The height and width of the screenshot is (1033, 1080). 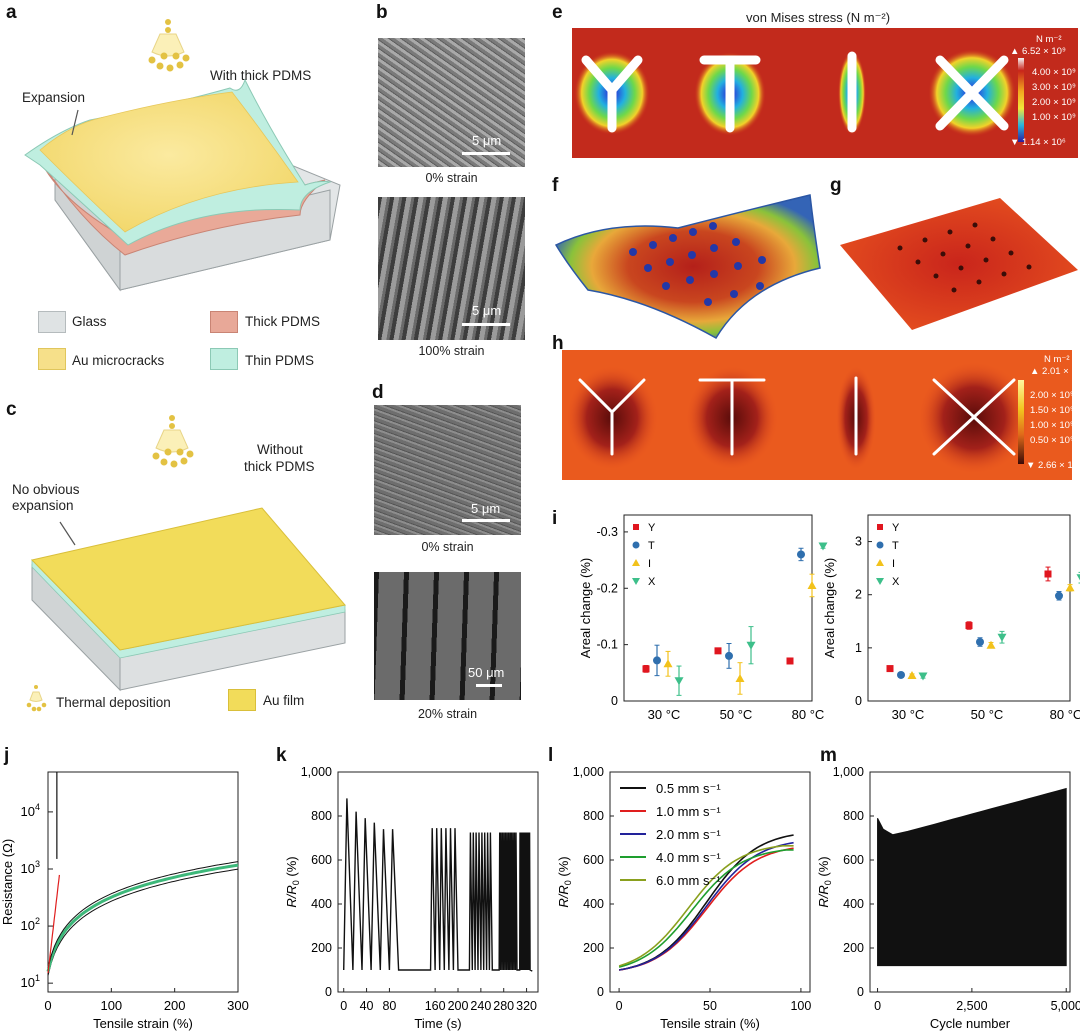 What do you see at coordinates (480, 1006) in the screenshot?
I see `x-tick-label: 240` at bounding box center [480, 1006].